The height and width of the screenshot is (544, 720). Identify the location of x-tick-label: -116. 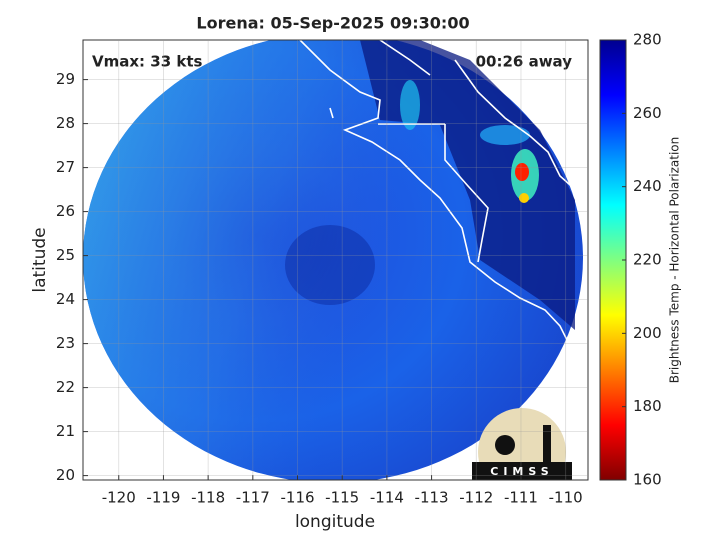
(297, 498).